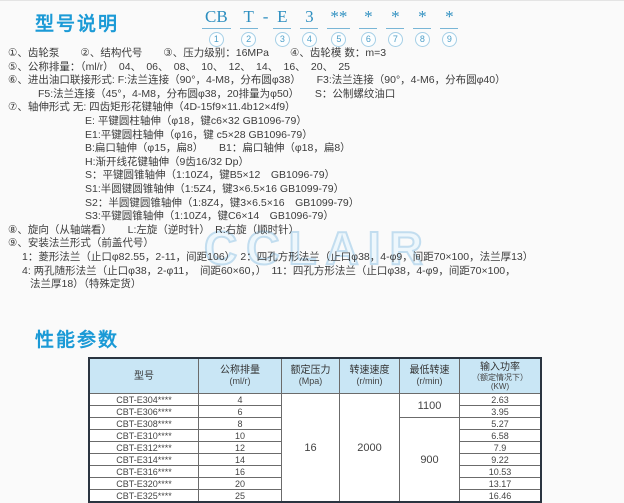 Image resolution: width=624 pixels, height=503 pixels. I want to click on header-displacement: 公称排量 (ml/r), so click(240, 375).